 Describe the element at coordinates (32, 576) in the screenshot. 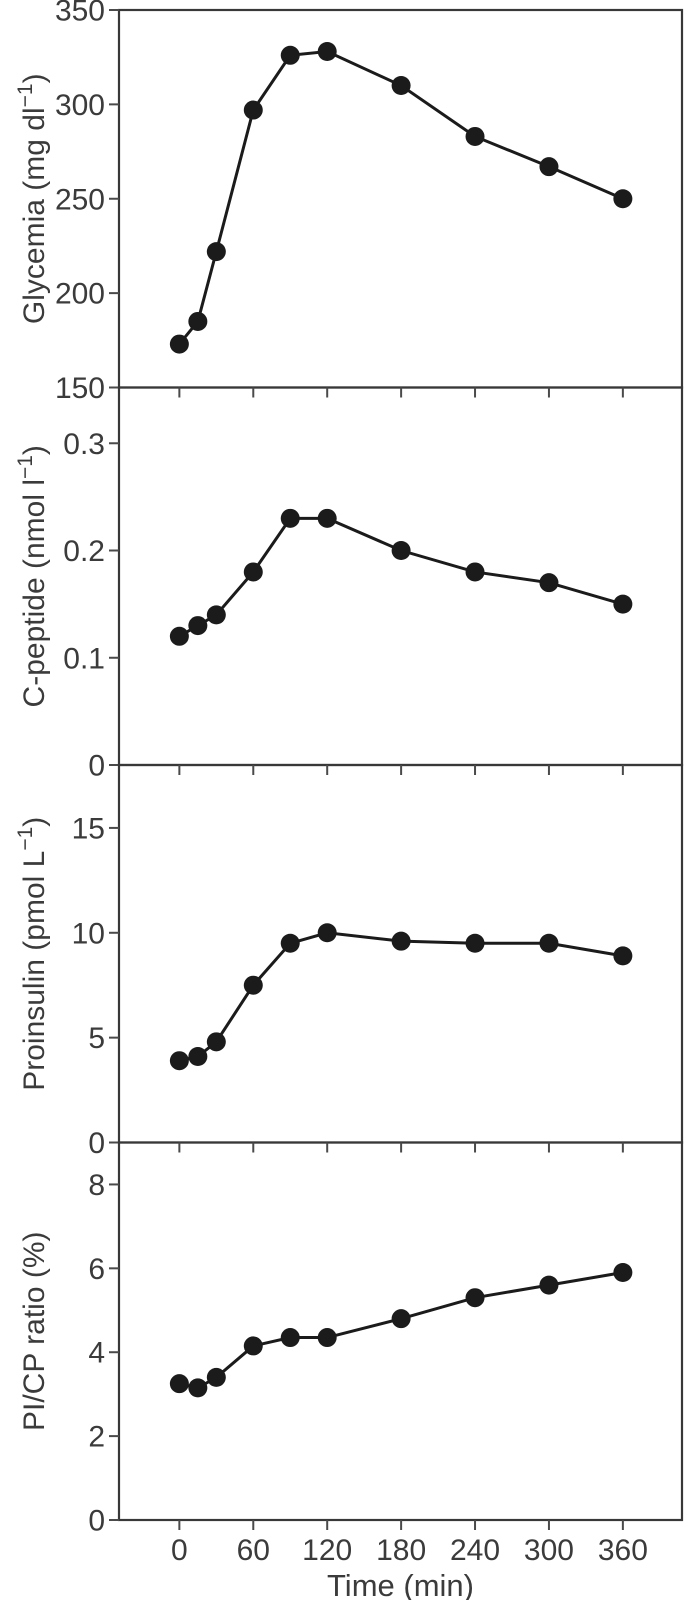

I see `y-axis-label: C-peptide (nmol l−1)` at that location.